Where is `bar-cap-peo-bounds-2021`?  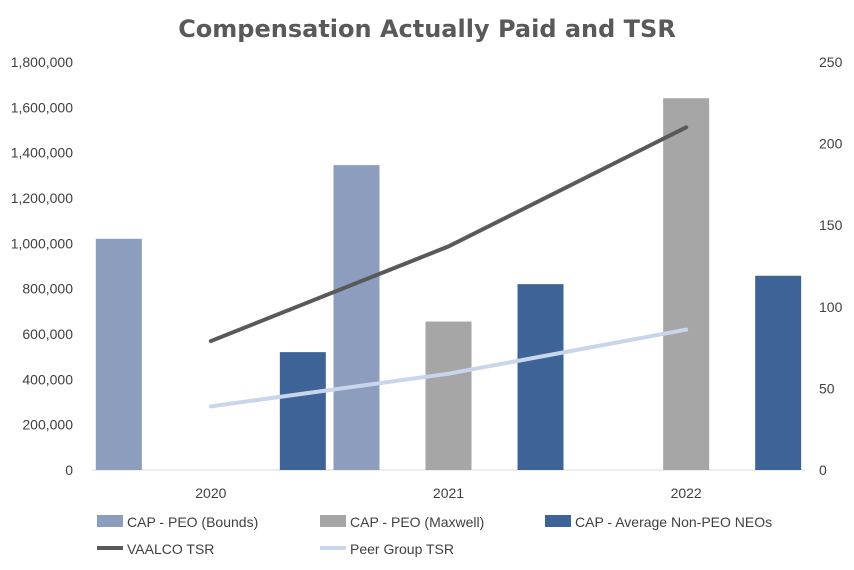 bar-cap-peo-bounds-2021 is located at coordinates (356, 317).